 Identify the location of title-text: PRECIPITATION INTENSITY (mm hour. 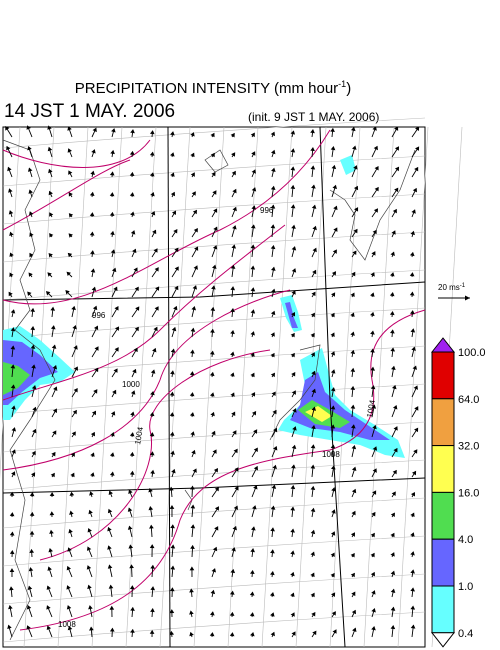
(206, 88).